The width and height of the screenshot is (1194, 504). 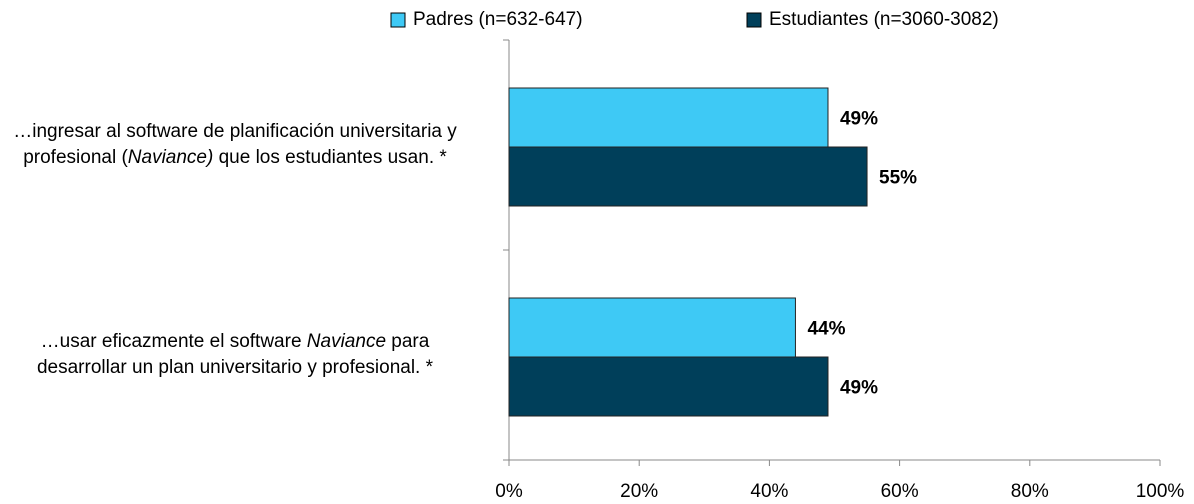 What do you see at coordinates (346, 341) in the screenshot?
I see `category-run: Naviance` at bounding box center [346, 341].